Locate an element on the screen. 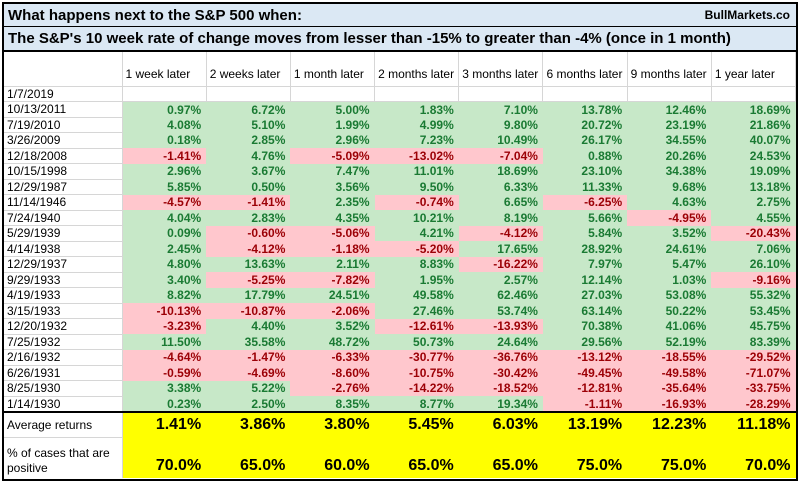 The height and width of the screenshot is (483, 800). value-cell: -36.76% is located at coordinates (500, 357).